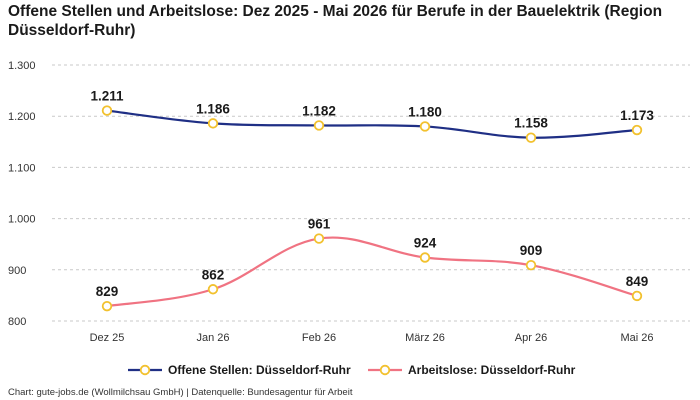 This screenshot has width=700, height=400. I want to click on y-tick-label: 1.200, so click(22, 117).